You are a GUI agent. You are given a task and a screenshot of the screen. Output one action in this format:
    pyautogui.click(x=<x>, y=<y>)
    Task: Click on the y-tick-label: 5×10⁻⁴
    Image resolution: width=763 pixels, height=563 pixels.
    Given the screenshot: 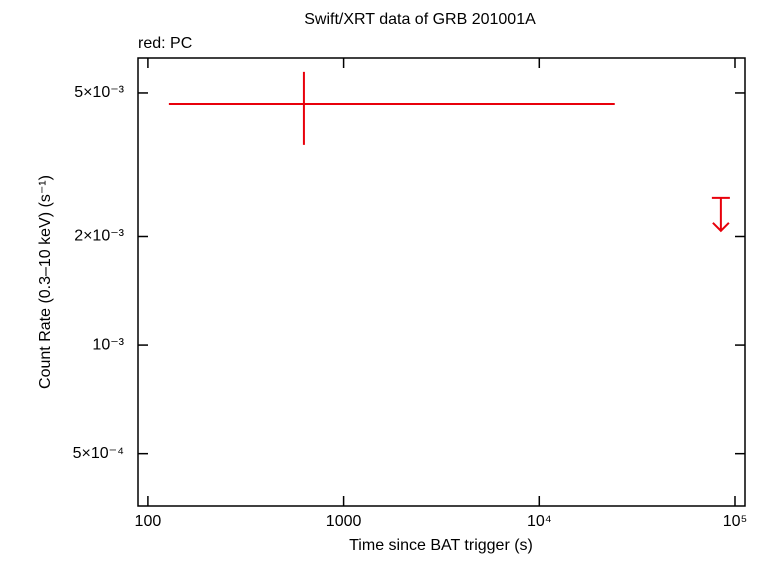 What is the action you would take?
    pyautogui.click(x=98, y=453)
    